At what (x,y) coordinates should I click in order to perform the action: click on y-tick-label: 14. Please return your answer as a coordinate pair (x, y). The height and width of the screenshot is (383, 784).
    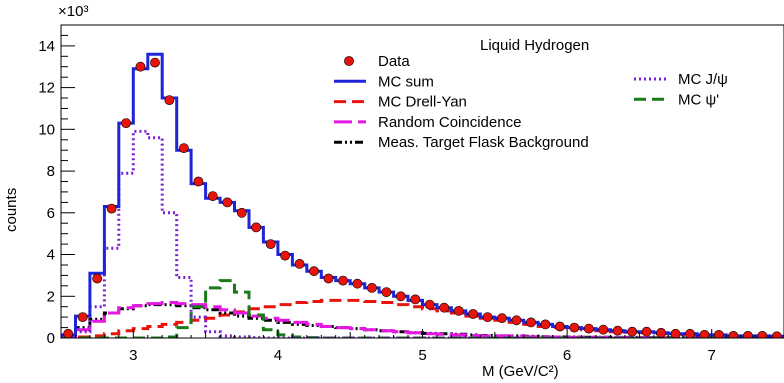
    Looking at the image, I should click on (46, 46).